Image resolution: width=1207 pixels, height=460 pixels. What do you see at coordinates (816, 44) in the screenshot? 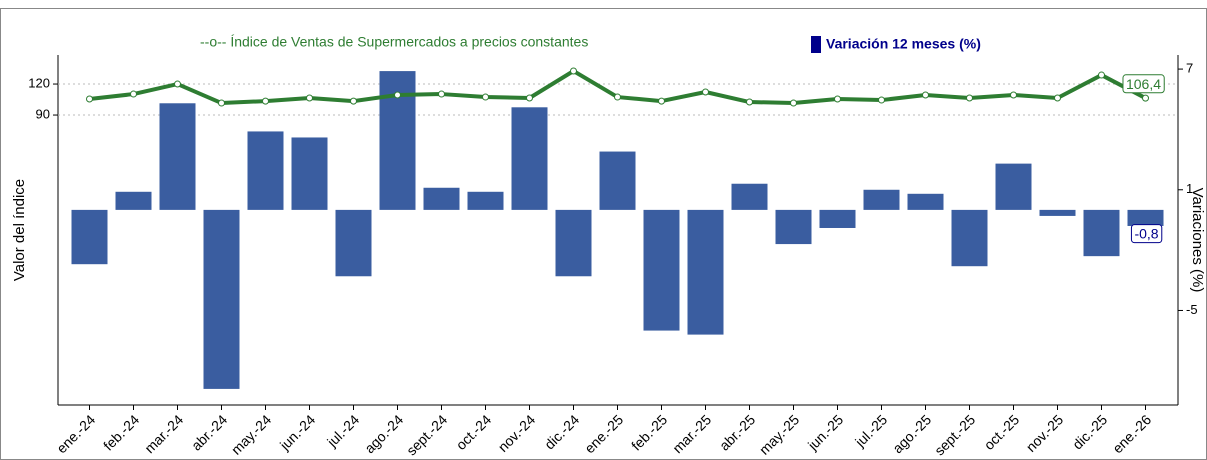
I see `legend-swatch` at bounding box center [816, 44].